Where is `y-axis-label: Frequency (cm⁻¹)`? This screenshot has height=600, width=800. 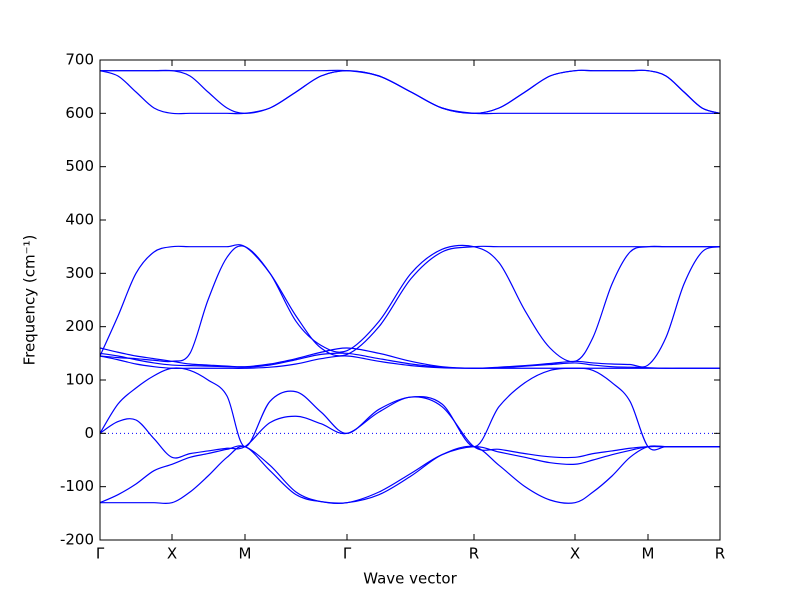 y-axis-label: Frequency (cm⁻¹) is located at coordinates (30, 300).